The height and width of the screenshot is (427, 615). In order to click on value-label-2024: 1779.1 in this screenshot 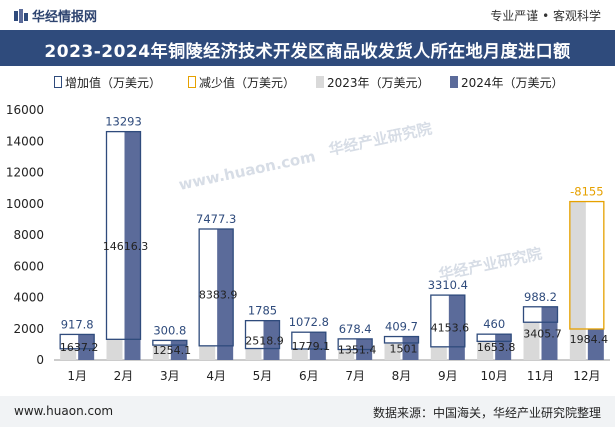, I will do `click(311, 346)`.